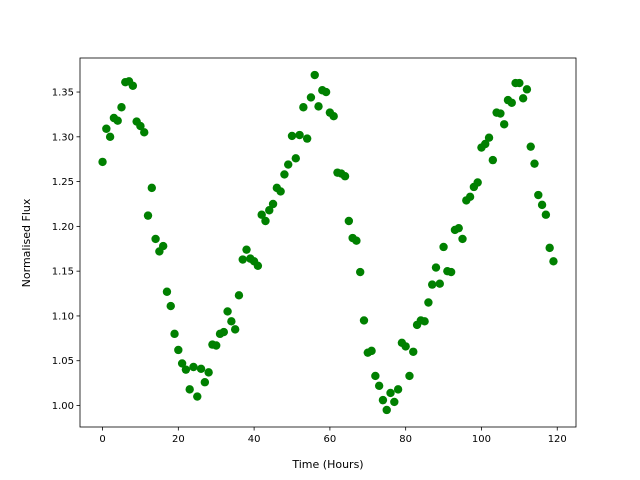  I want to click on y-tick-label: 1.10, so click(63, 316).